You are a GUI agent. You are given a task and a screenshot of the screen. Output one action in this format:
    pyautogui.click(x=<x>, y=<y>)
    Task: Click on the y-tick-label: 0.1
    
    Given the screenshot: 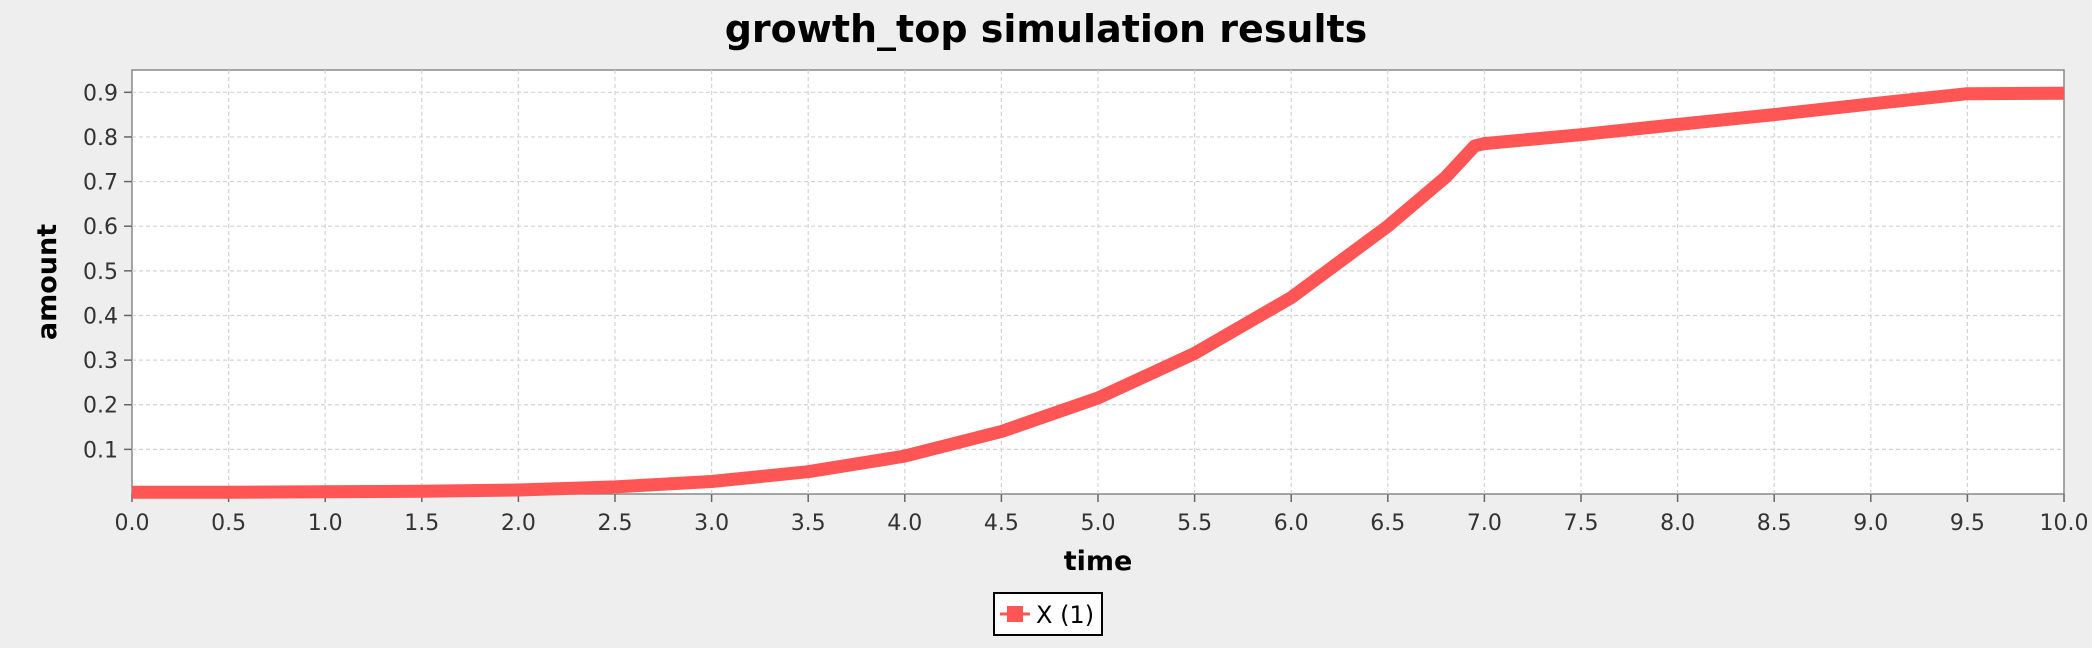 What is the action you would take?
    pyautogui.click(x=100, y=450)
    